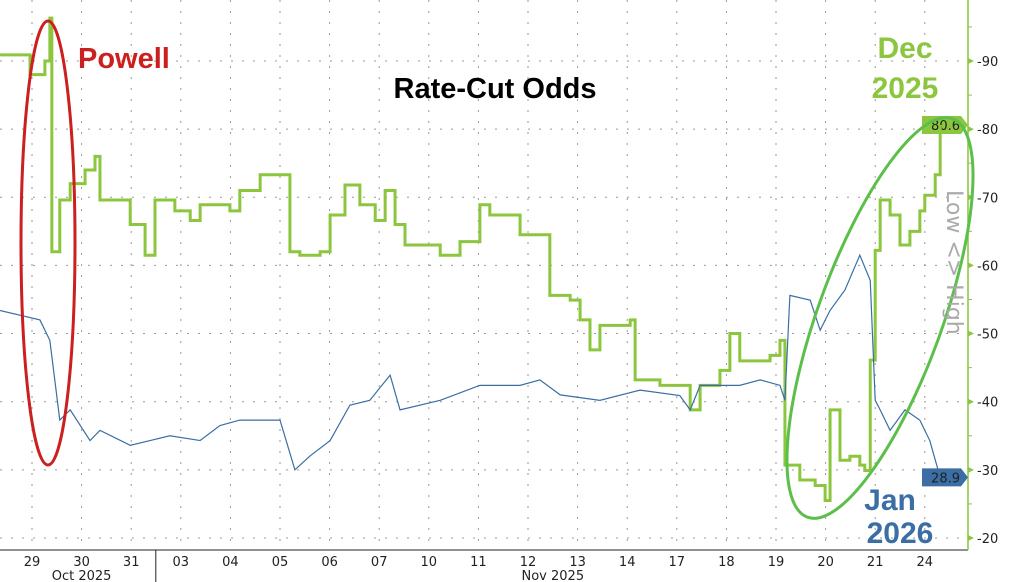  Describe the element at coordinates (987, 62) in the screenshot. I see `y-tick-label: -90` at that location.